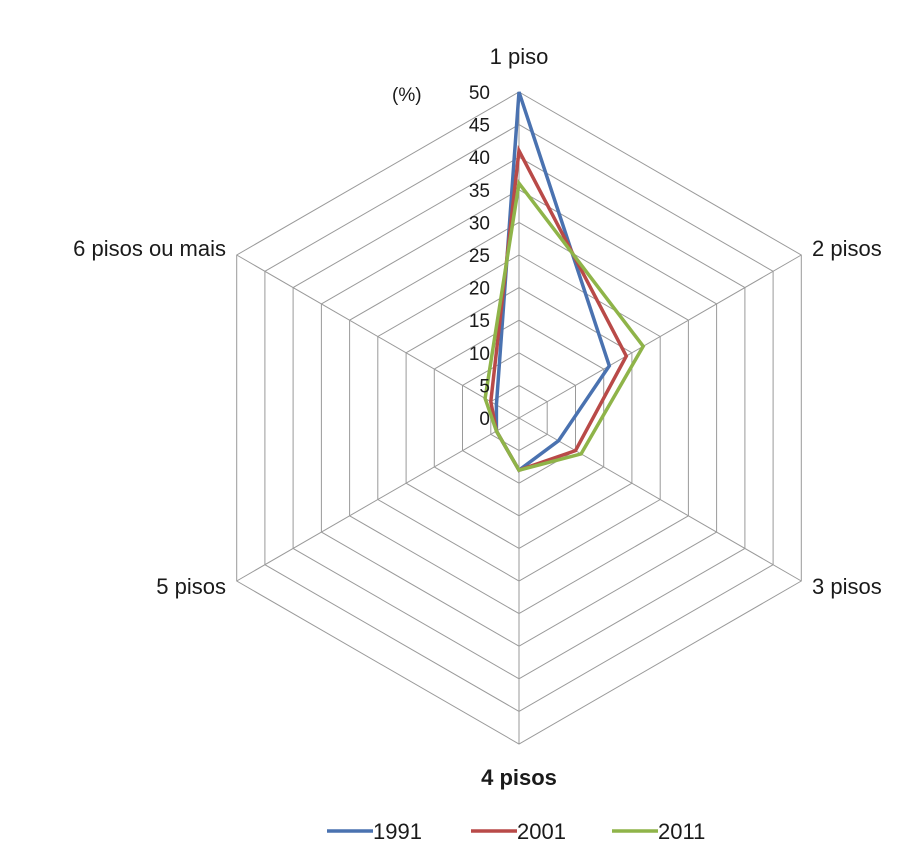  I want to click on tick-label: 25, so click(479, 256).